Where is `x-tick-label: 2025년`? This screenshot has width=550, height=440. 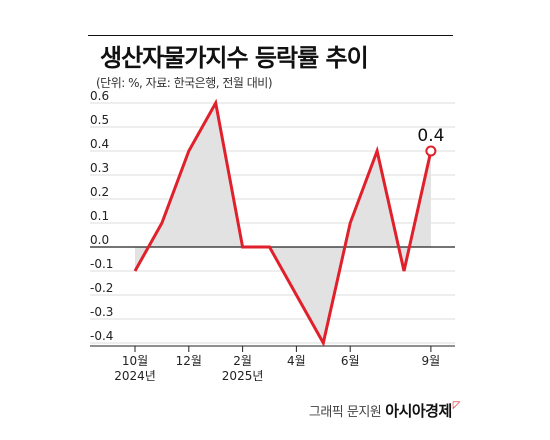
x-tick-label: 2025년 is located at coordinates (243, 376).